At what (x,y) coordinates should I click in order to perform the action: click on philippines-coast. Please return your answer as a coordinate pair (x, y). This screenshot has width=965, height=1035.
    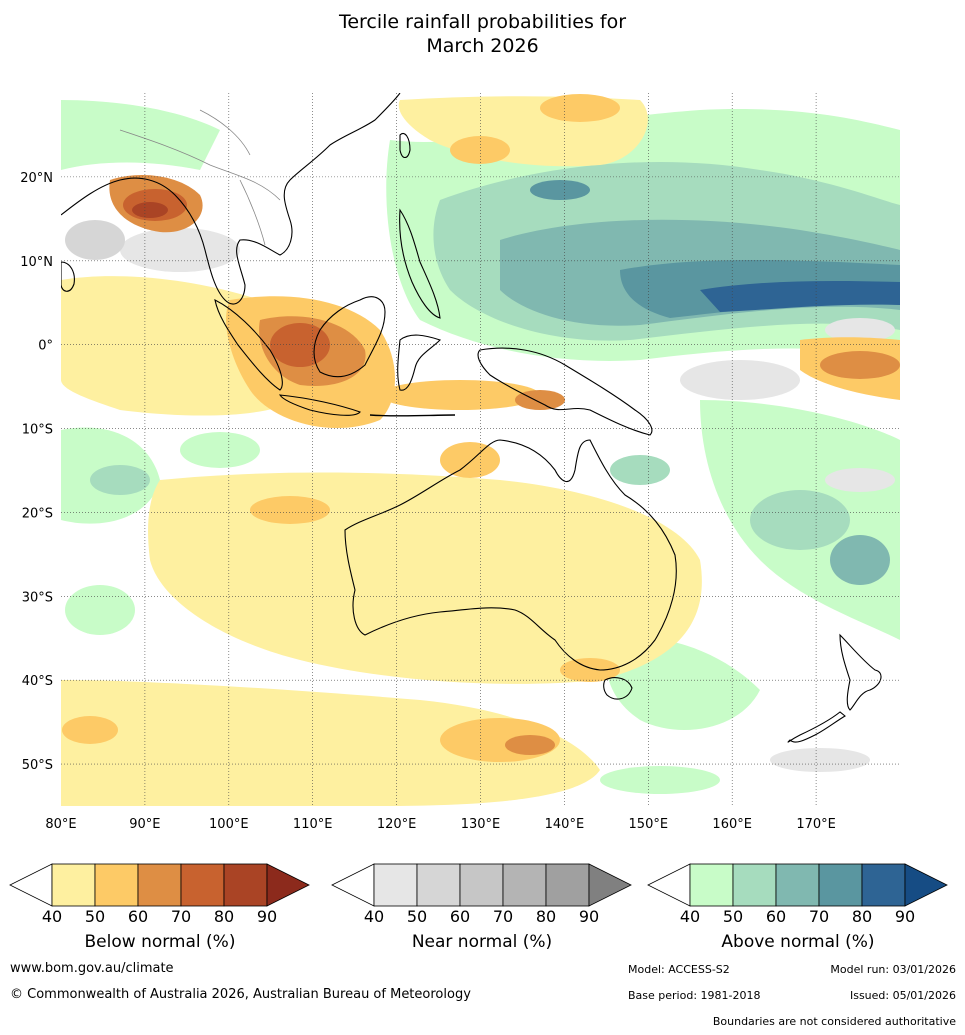
    Looking at the image, I should click on (420, 263).